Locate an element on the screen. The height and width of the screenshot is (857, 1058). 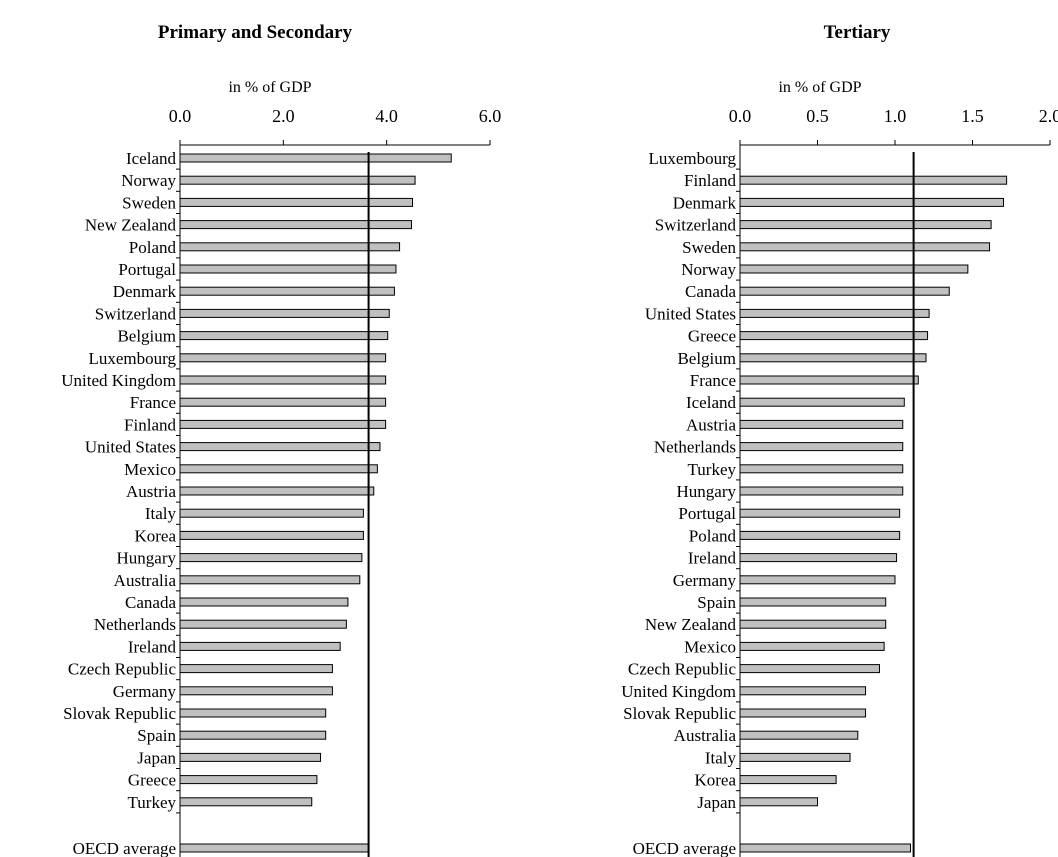
category-label: Mexico is located at coordinates (710, 646).